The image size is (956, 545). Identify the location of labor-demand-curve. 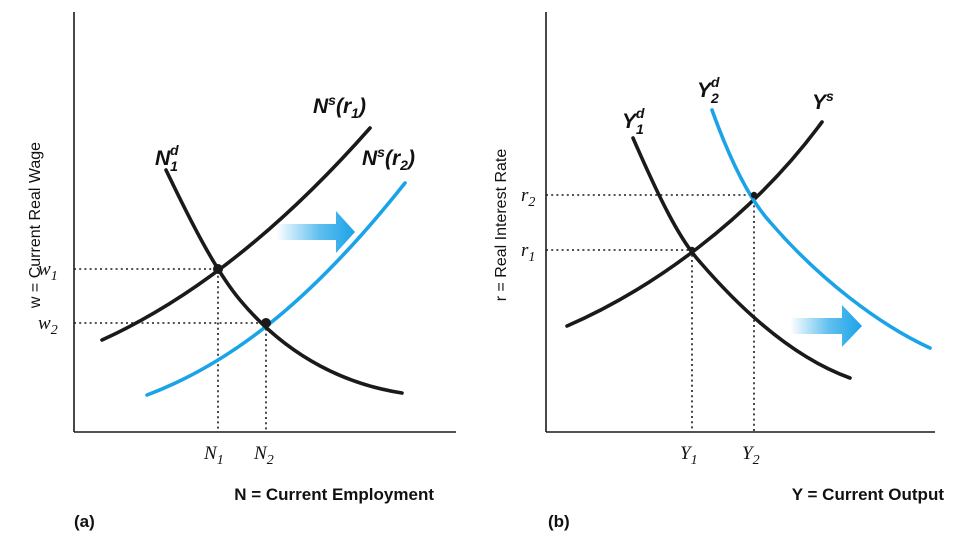
(284, 281).